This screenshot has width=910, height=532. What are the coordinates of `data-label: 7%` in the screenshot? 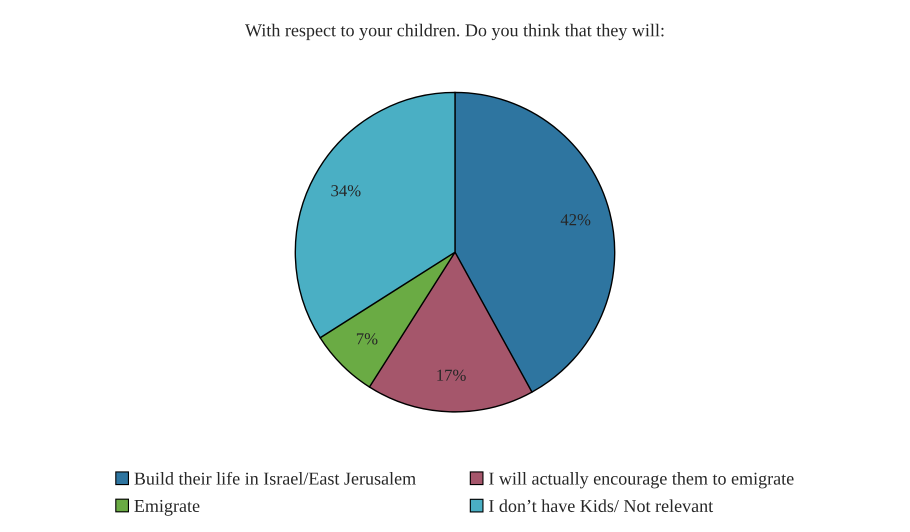 It's located at (367, 338).